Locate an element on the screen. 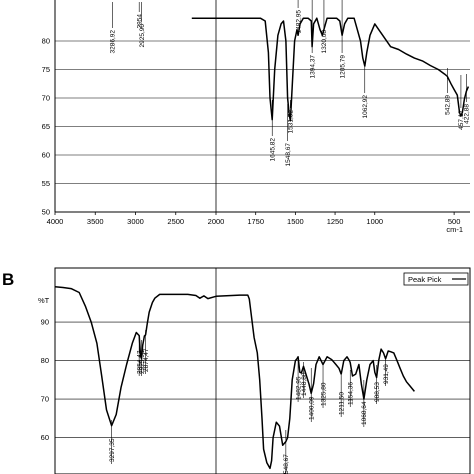  panel-a-x-tick-label: 1000 is located at coordinates (374, 221).